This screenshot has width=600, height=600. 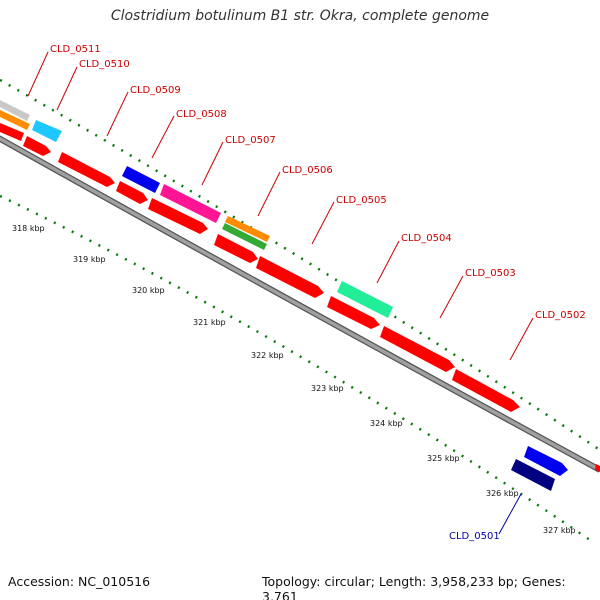 What do you see at coordinates (426, 238) in the screenshot?
I see `gene-label: CLD_0504` at bounding box center [426, 238].